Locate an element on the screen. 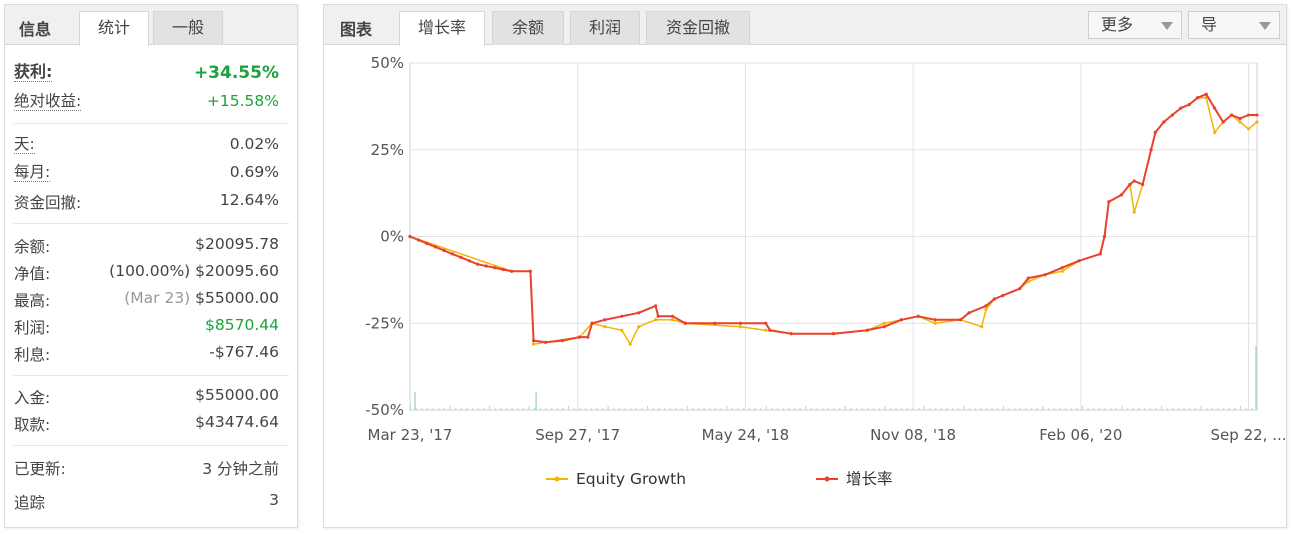 The width and height of the screenshot is (1292, 534). export-dropdown: 导 is located at coordinates (1234, 25).